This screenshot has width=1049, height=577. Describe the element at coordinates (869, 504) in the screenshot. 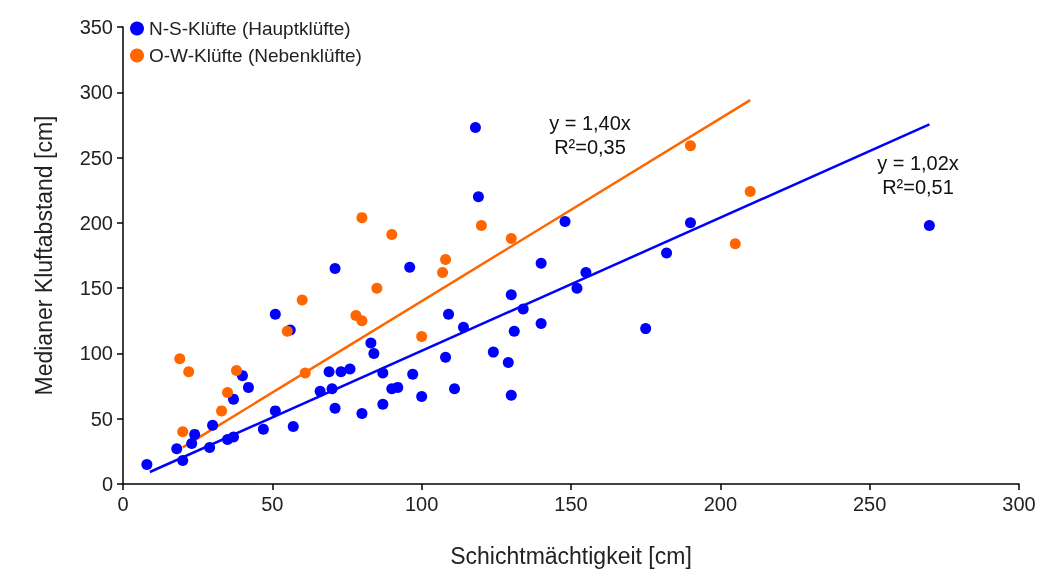

I see `x-tick-label: 250` at that location.